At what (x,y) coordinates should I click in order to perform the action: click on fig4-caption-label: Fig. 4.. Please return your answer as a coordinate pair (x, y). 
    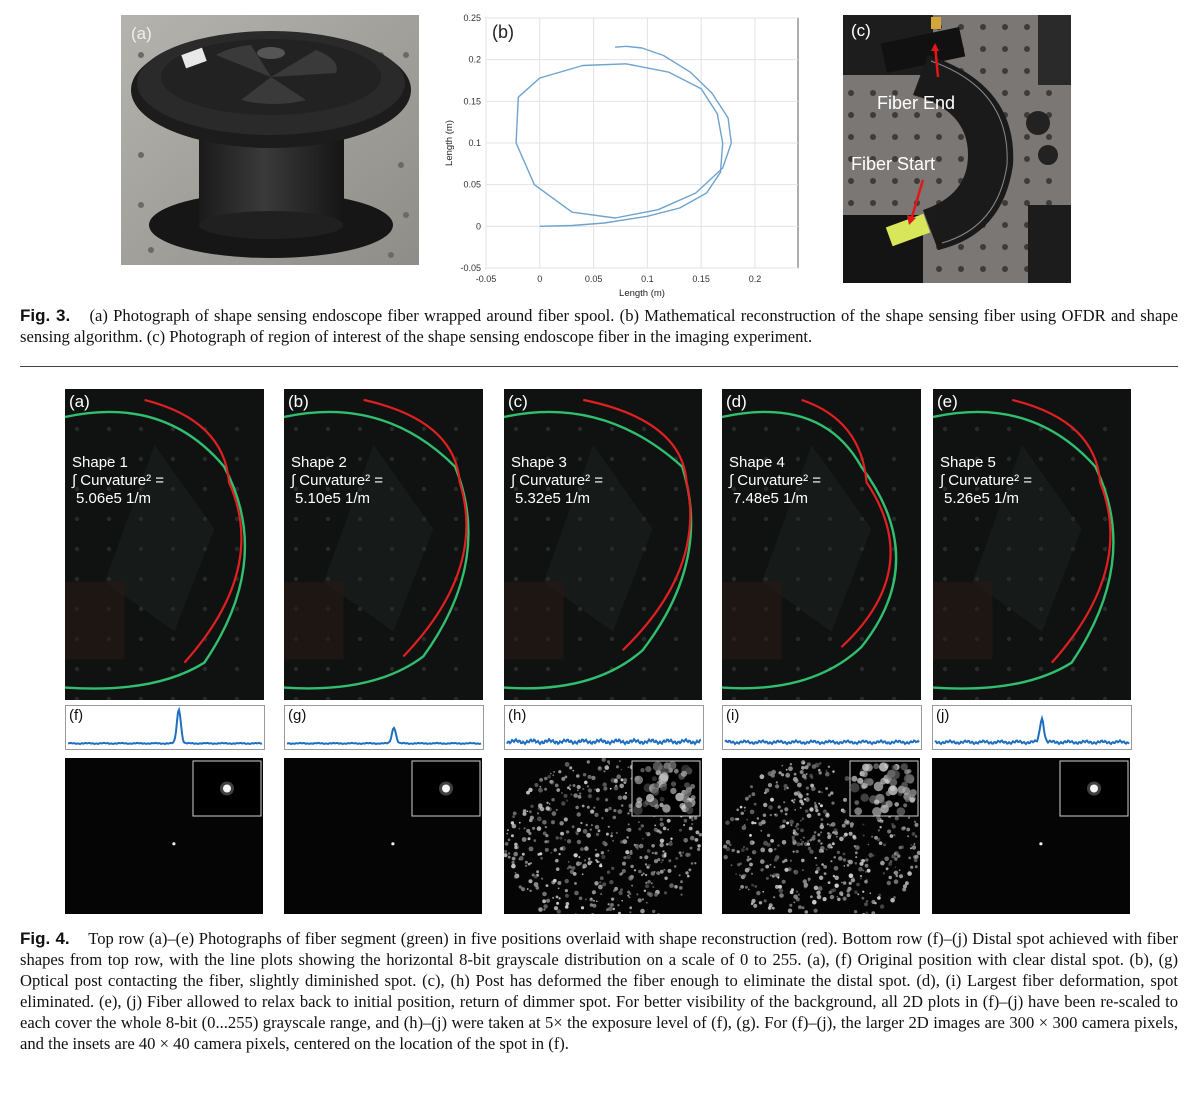
    Looking at the image, I should click on (45, 938).